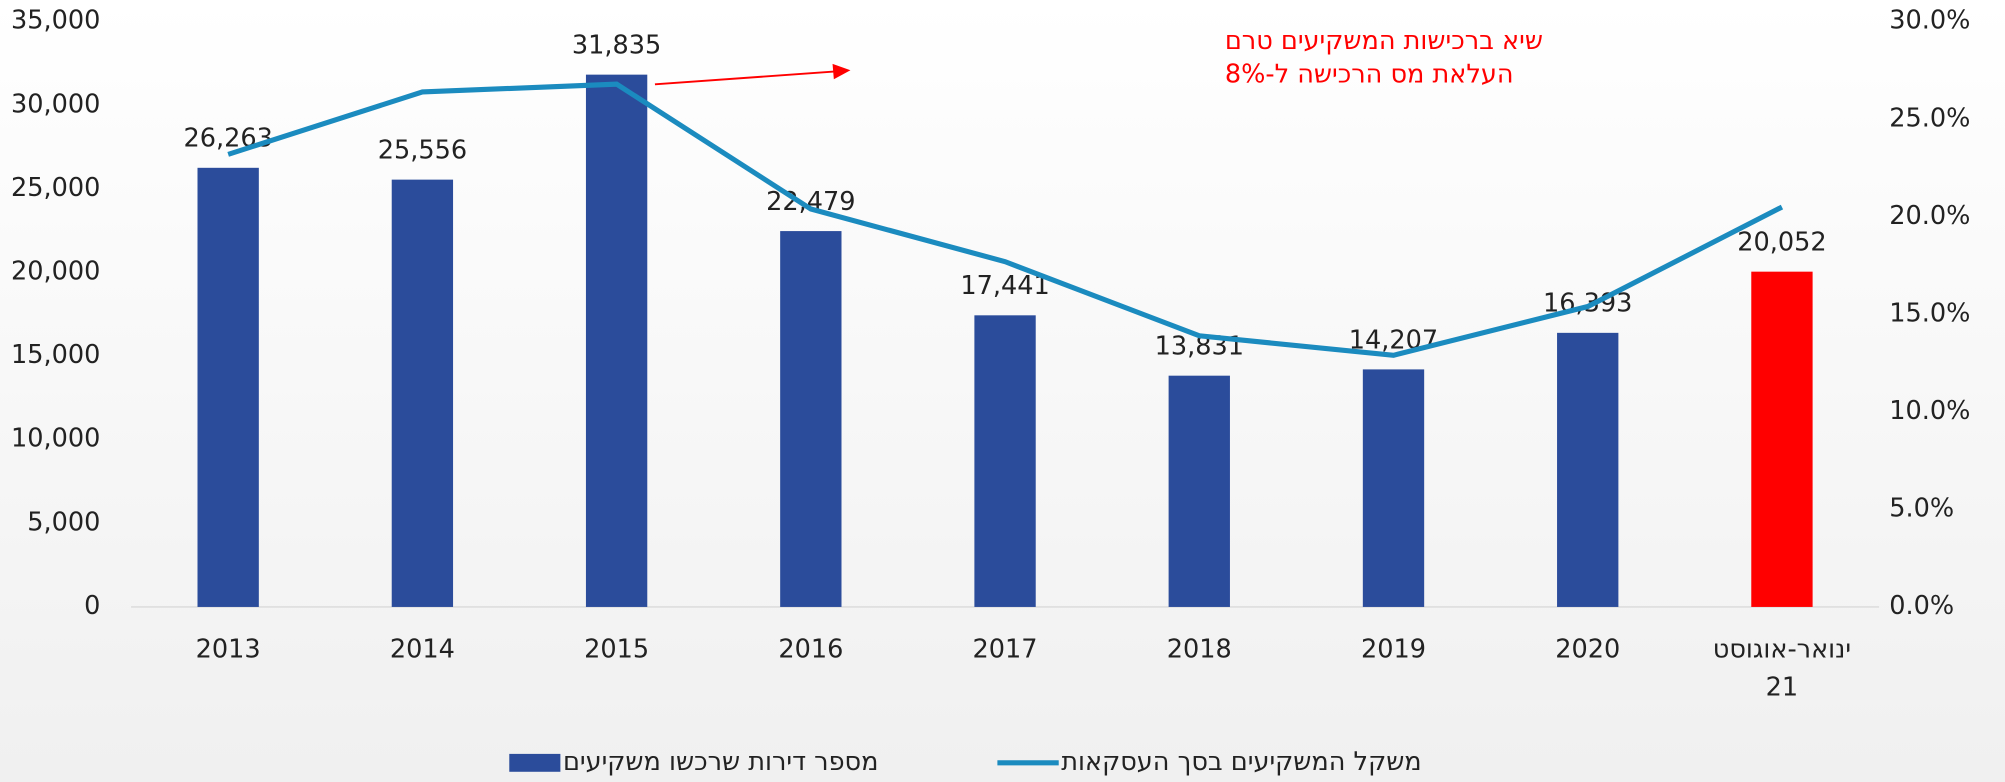  I want to click on x-tick-label: 2014, so click(422, 649).